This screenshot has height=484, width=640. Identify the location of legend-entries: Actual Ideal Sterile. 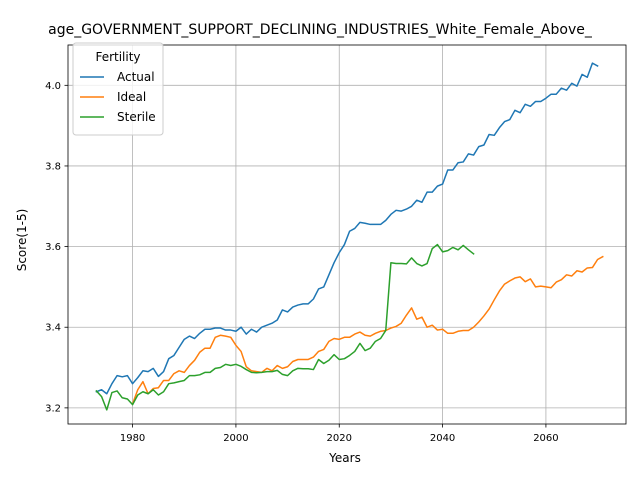
(118, 97).